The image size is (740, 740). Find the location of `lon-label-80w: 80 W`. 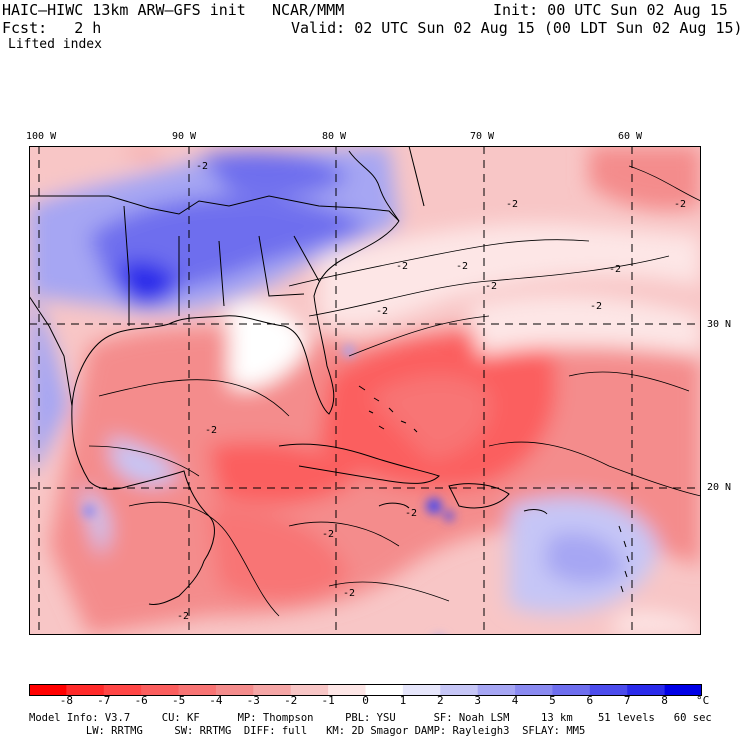

lon-label-80w: 80 W is located at coordinates (334, 136).